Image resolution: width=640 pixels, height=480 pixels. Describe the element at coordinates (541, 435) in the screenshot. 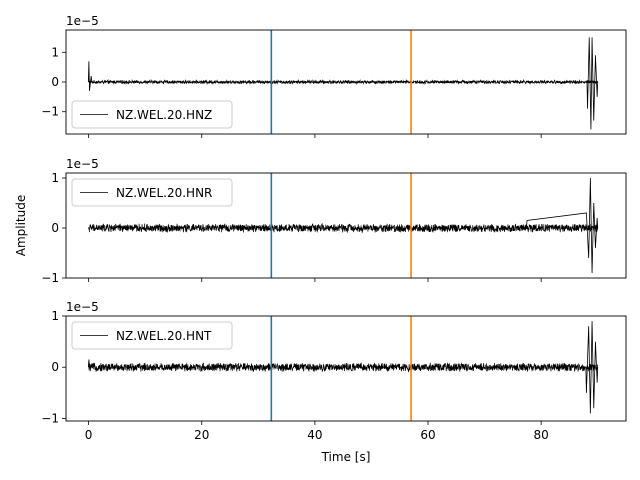

I see `x-tick-label: 80` at that location.